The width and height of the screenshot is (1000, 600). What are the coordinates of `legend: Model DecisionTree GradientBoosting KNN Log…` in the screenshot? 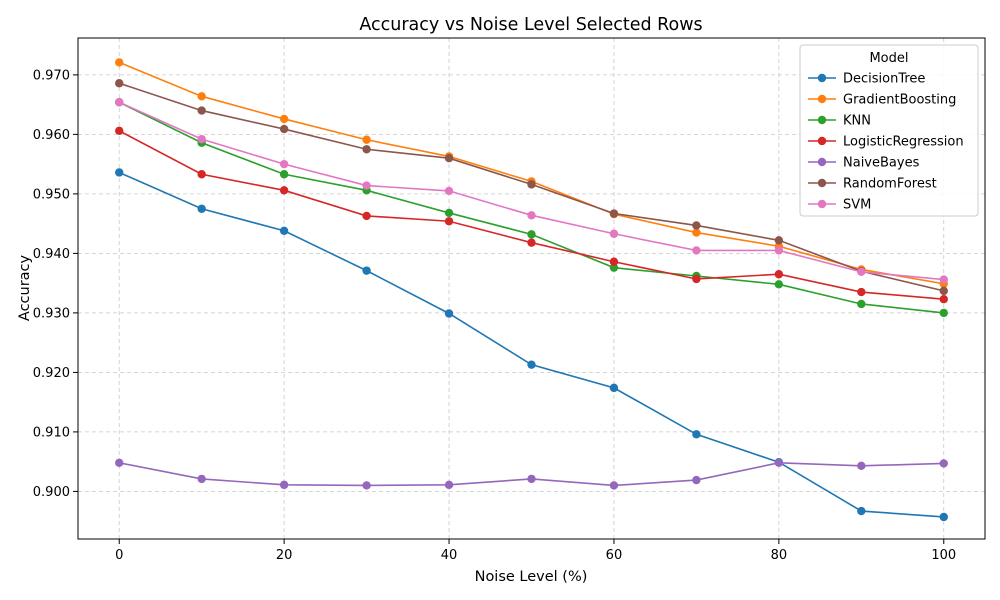 It's located at (889, 130).